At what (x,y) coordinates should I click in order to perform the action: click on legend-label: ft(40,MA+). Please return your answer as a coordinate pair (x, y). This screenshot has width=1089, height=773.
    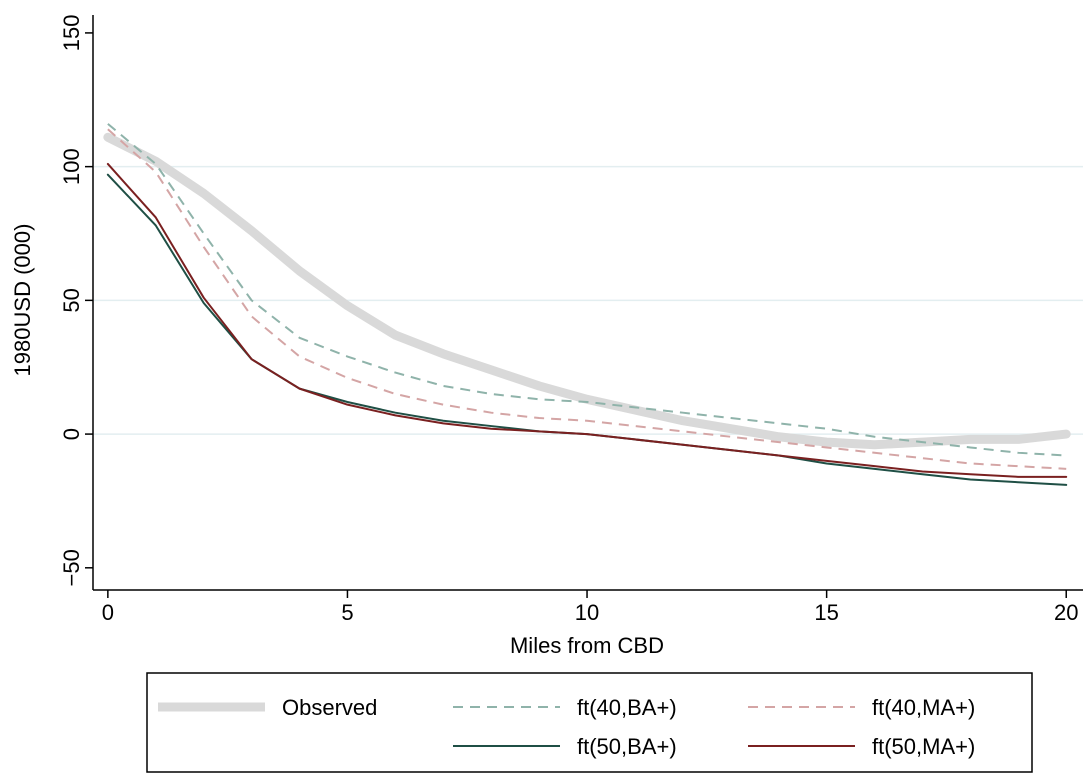
    Looking at the image, I should click on (923, 707).